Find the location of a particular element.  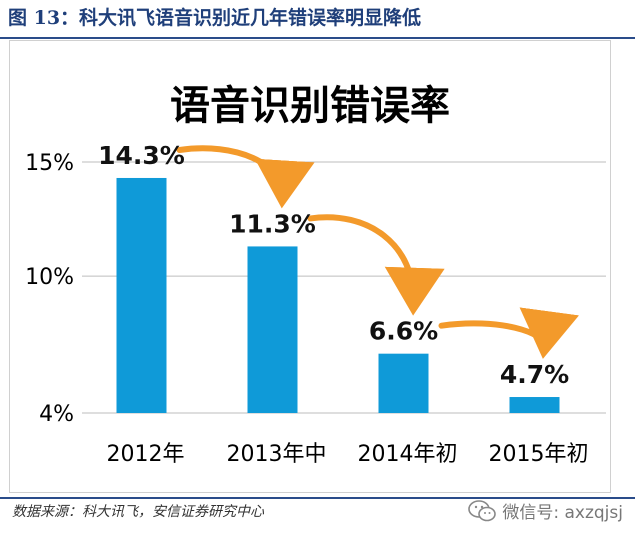

footer-divider is located at coordinates (317, 498).